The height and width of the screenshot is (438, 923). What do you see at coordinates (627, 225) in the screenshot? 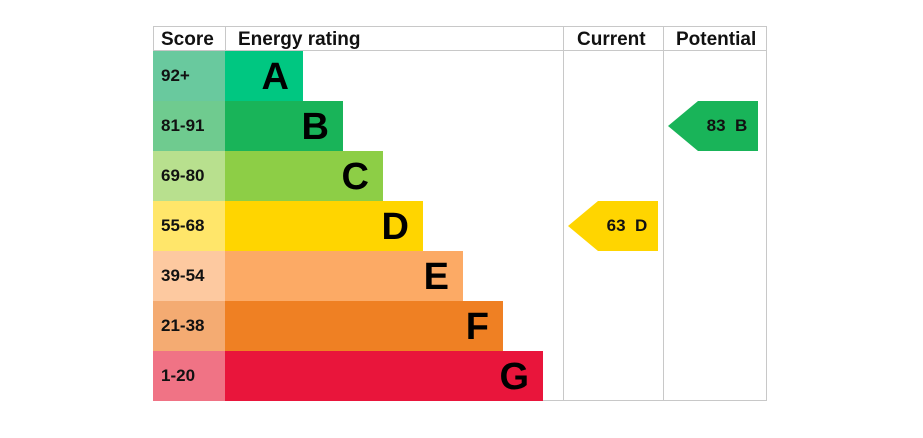
I see `current-rating-label: 63 D` at bounding box center [627, 225].